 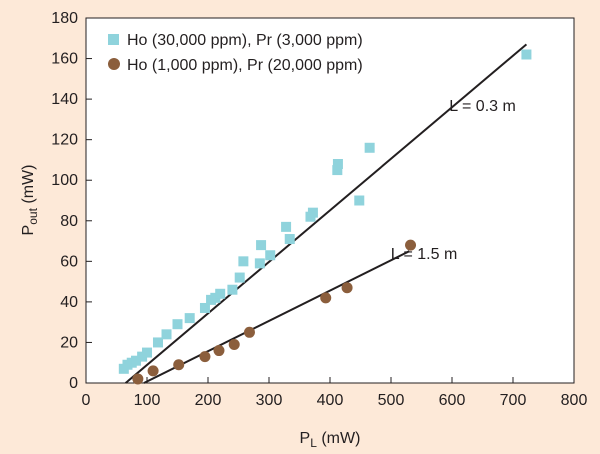 I want to click on legend-marker-circle, so click(x=114, y=64).